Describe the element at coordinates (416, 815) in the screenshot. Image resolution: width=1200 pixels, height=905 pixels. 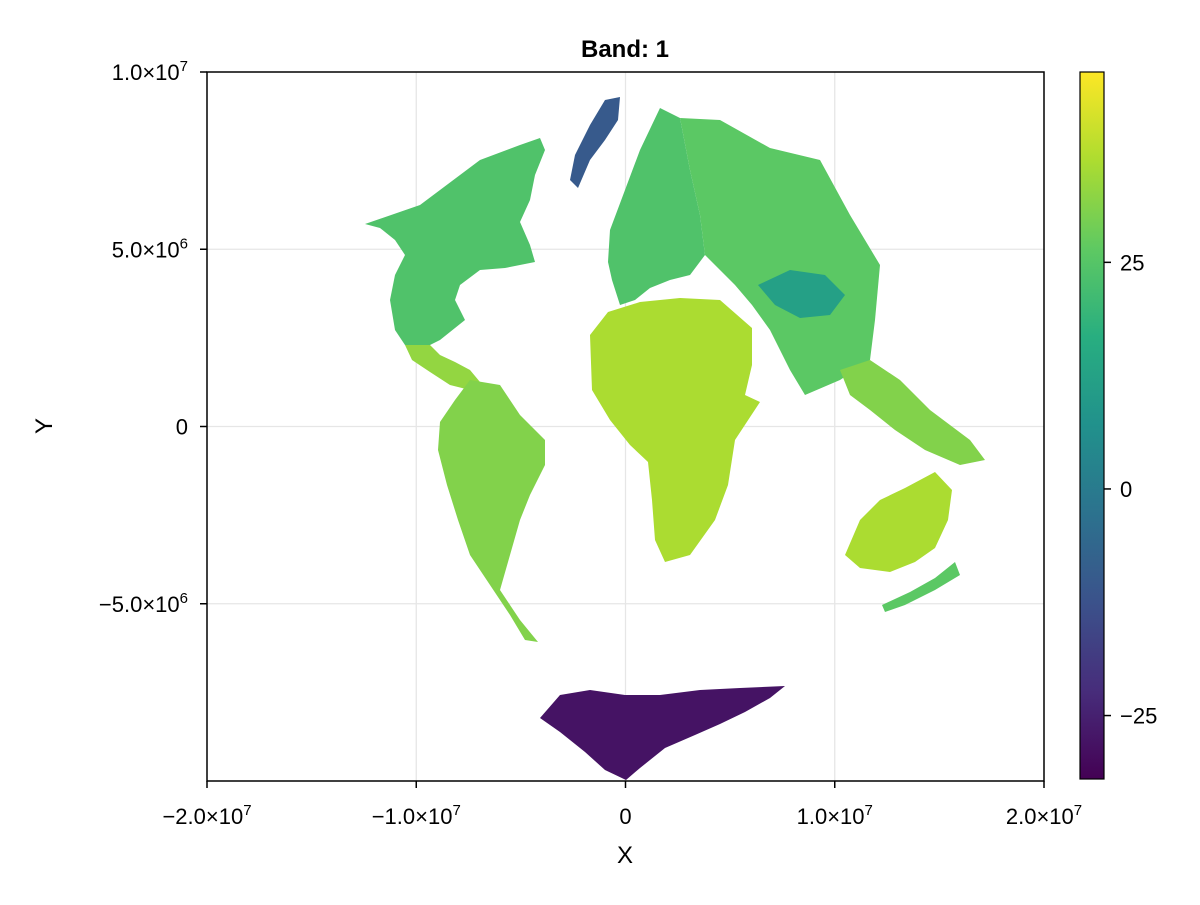
I see `tick-label: −1.0×10⁷` at that location.